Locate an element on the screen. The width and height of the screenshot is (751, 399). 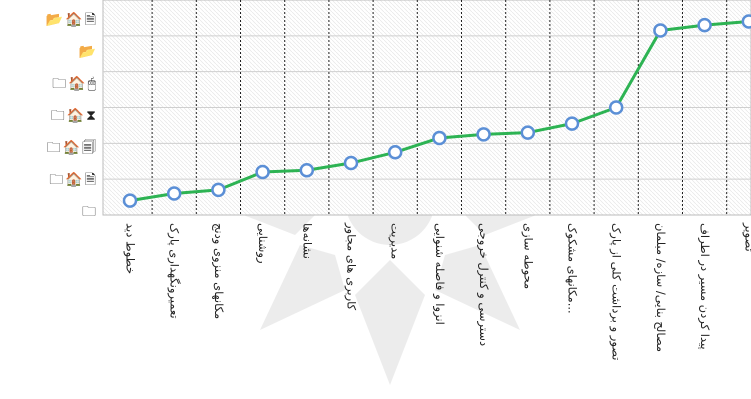
x-tick-label: خطوط دید is located at coordinates (130, 248).